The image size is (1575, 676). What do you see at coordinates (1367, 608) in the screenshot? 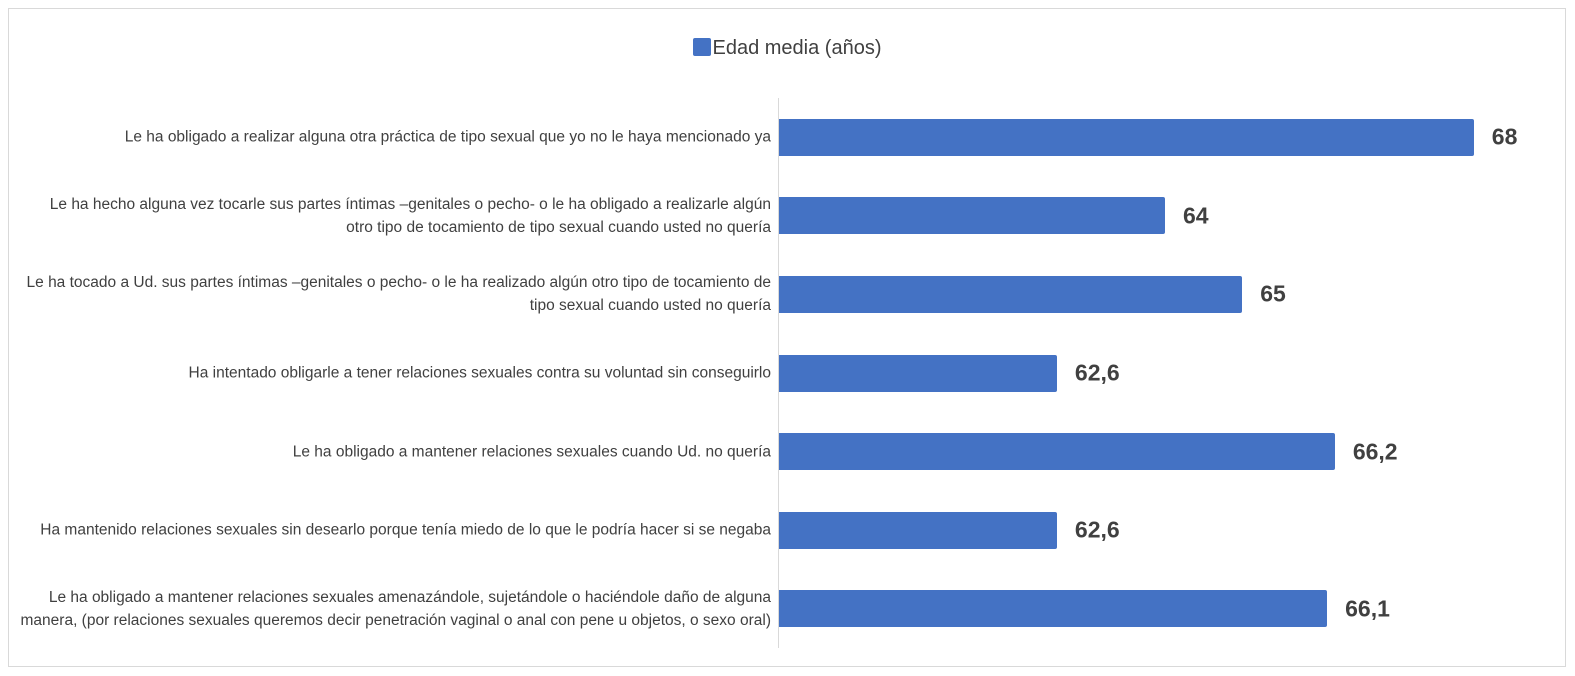
I see `data-label: 66,1` at bounding box center [1367, 608].